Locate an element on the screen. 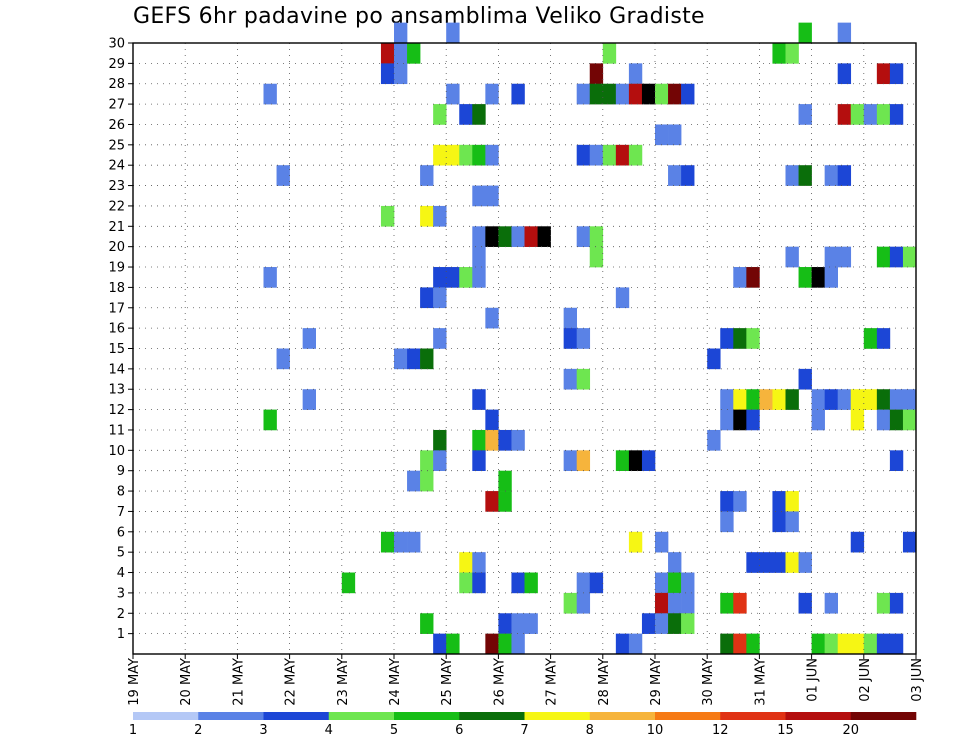 The height and width of the screenshot is (742, 960). x-tick-label: 26 MAY is located at coordinates (499, 682).